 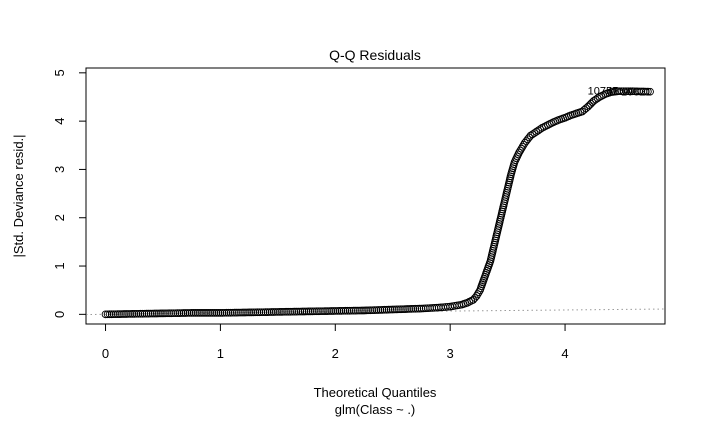 I want to click on x-tick-label: 0, so click(x=105, y=353).